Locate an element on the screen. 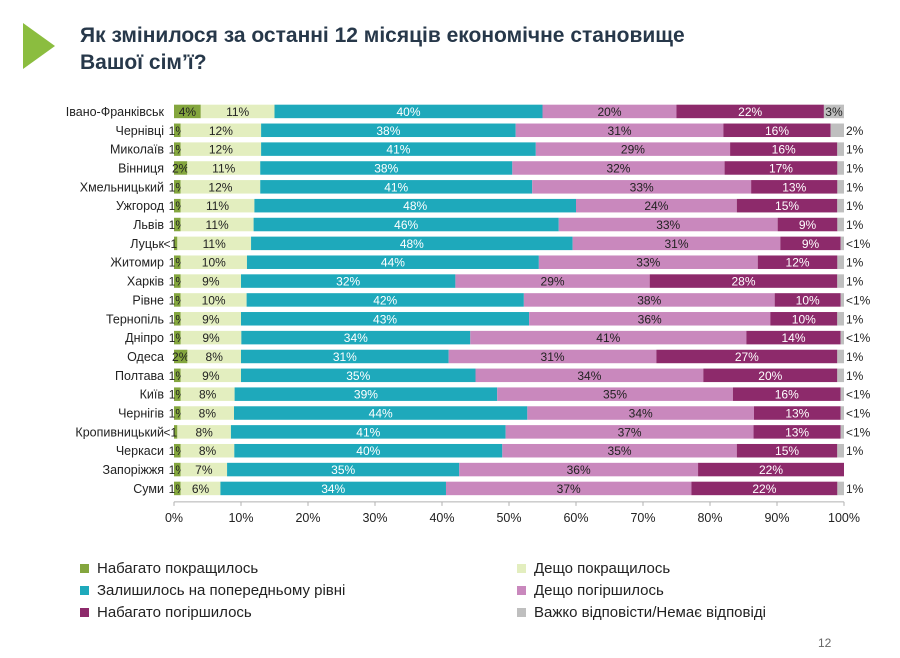 The height and width of the screenshot is (658, 900). x-tick-label: 80% is located at coordinates (709, 518).